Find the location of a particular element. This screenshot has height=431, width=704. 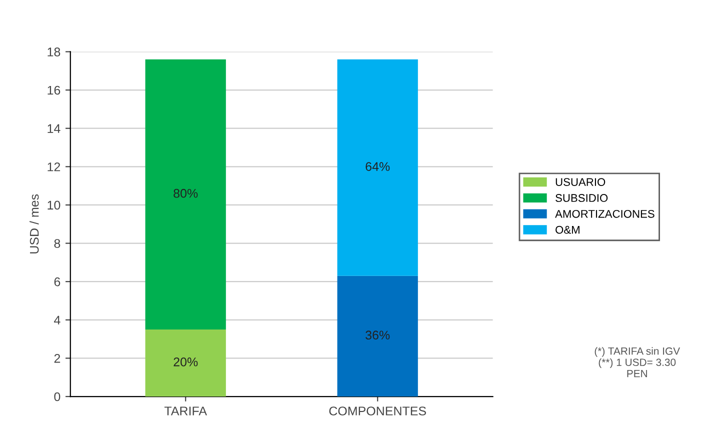

y-tick-label: 16 is located at coordinates (54, 90).